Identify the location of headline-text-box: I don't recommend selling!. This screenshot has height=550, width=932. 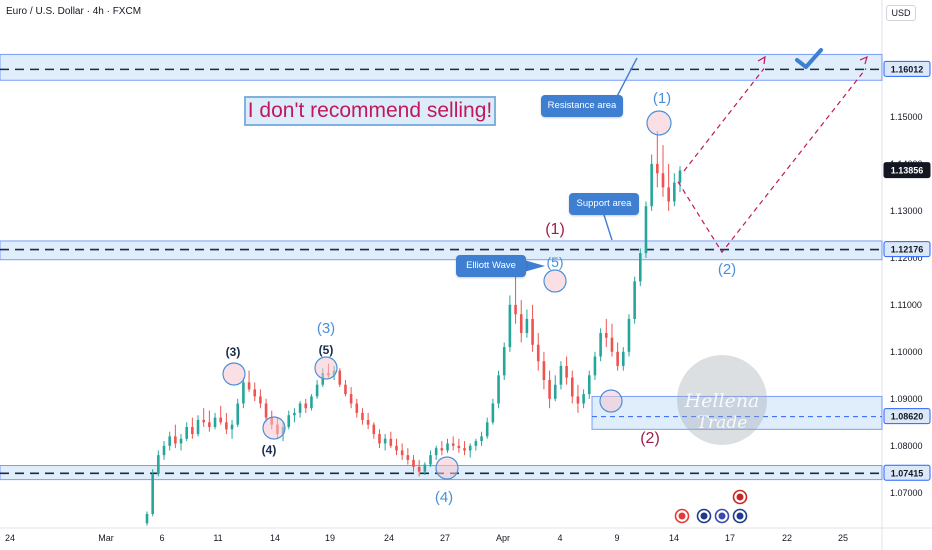
(370, 111).